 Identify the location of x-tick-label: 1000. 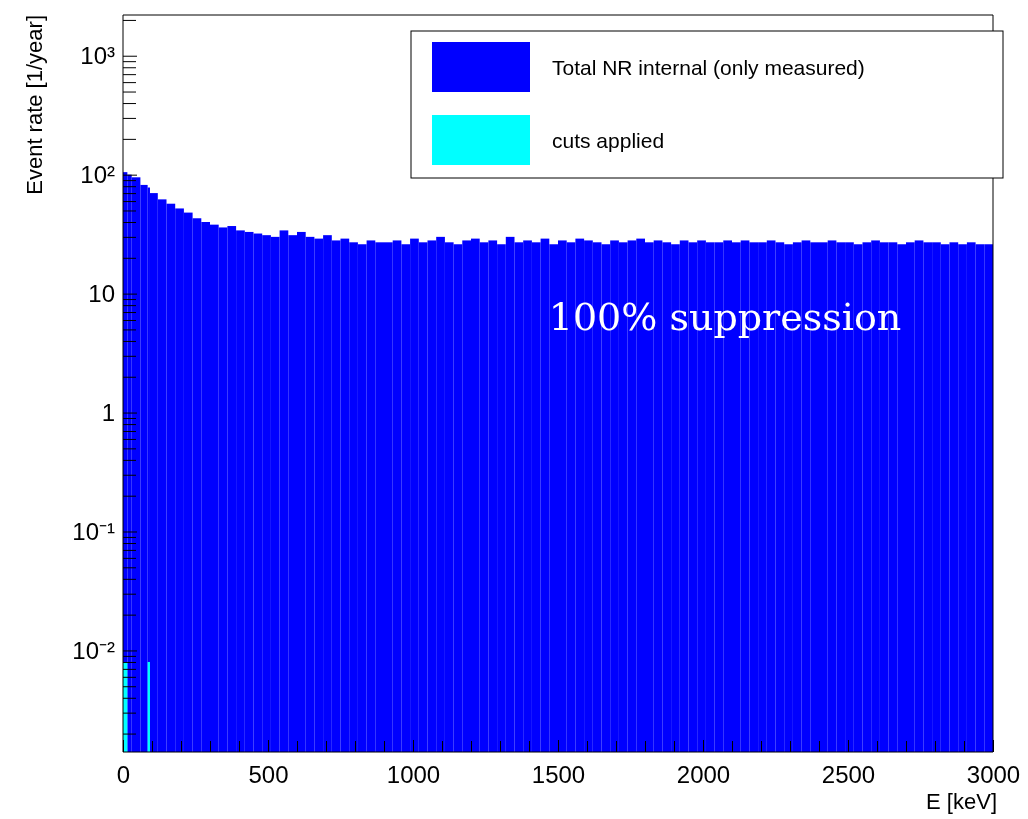
(413, 775).